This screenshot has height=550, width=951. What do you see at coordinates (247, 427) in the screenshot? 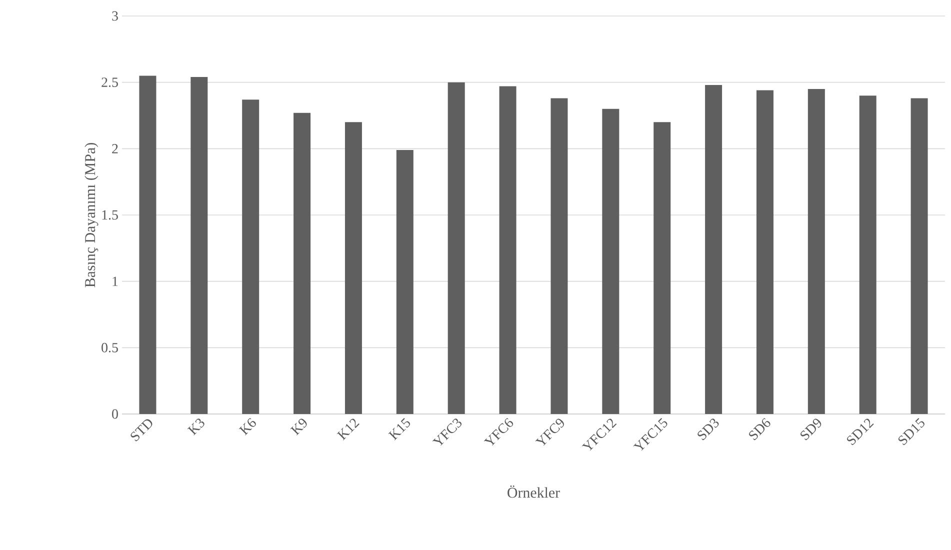
I see `x-tick-label: K6` at bounding box center [247, 427].